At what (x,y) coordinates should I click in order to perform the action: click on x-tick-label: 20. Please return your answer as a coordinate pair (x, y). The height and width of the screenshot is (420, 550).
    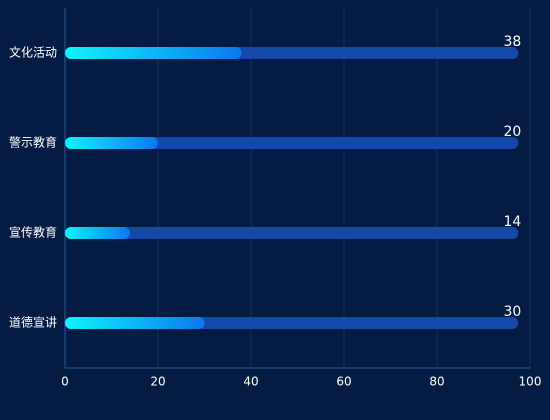
    Looking at the image, I should click on (157, 382).